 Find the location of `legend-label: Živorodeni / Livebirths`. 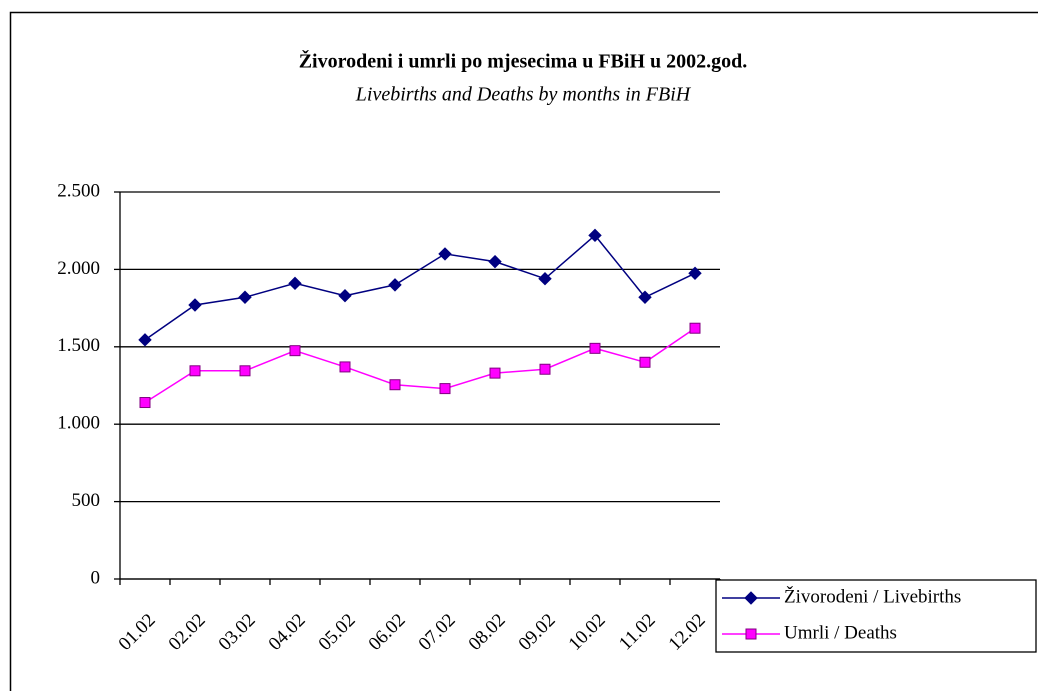

legend-label: Živorodeni / Livebirths is located at coordinates (872, 596).